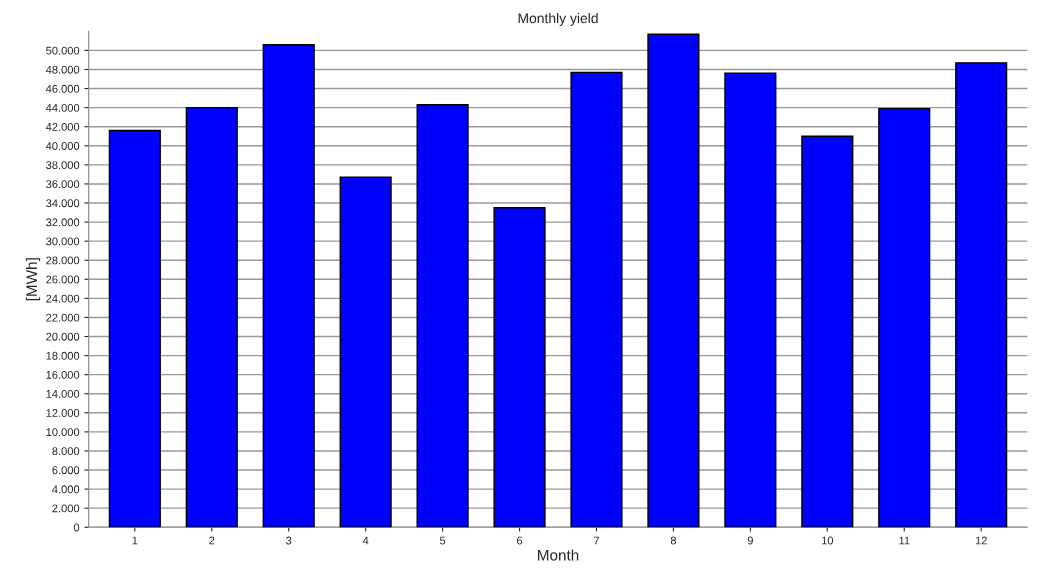  Describe the element at coordinates (62, 146) in the screenshot. I see `y-tick-label: 40.000` at that location.